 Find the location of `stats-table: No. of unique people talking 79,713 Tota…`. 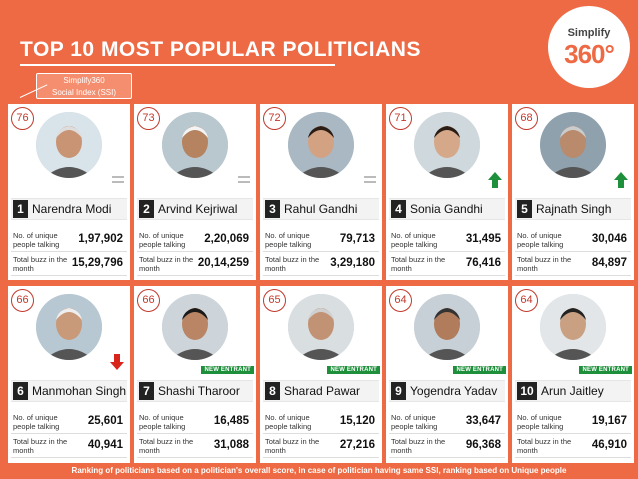

stats-table: No. of unique people talking 79,713 Tota… is located at coordinates (321, 252).